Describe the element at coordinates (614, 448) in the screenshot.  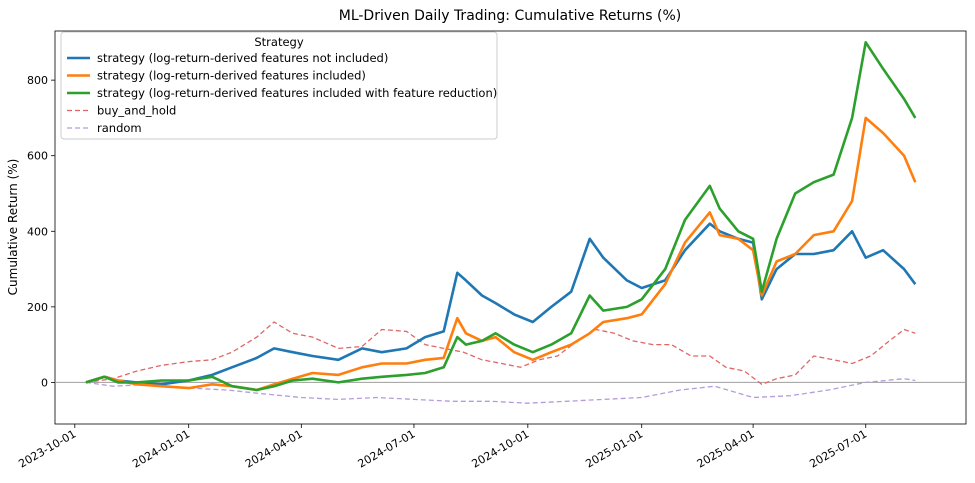
I see `x-tick-label: 2025-01-01` at that location.